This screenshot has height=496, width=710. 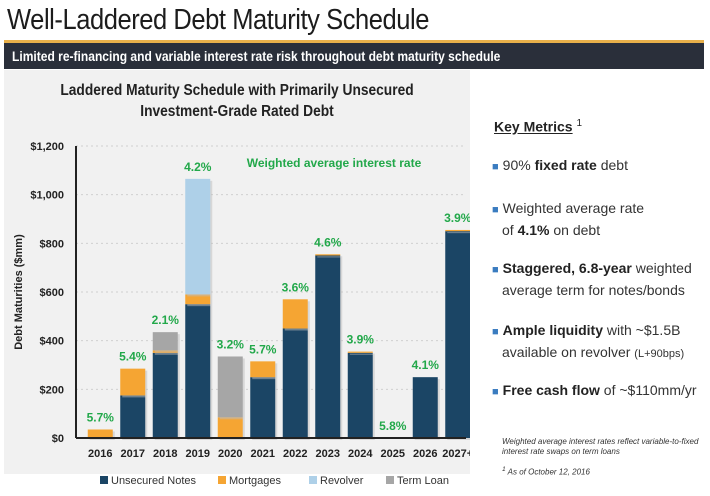 I want to click on x-tick-label: 2020, so click(x=230, y=454).